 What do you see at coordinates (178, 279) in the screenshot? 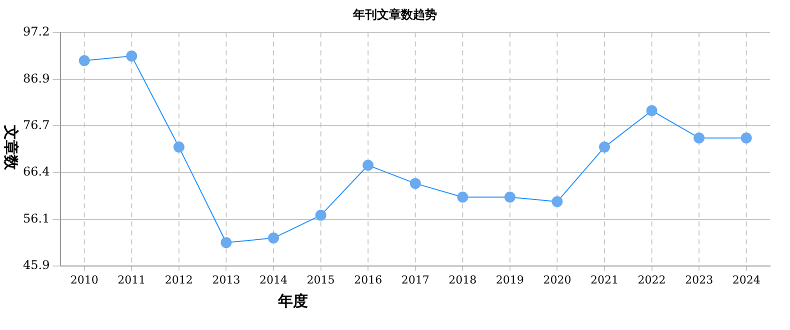
I see `x-tick-label: 2012` at bounding box center [178, 279].